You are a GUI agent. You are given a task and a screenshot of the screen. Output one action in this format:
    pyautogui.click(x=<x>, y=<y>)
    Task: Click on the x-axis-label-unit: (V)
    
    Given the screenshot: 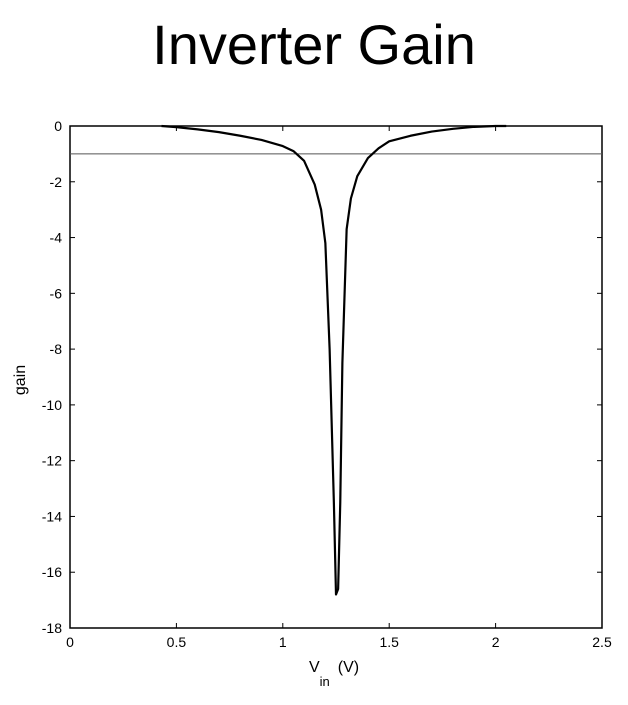 What is the action you would take?
    pyautogui.click(x=348, y=667)
    